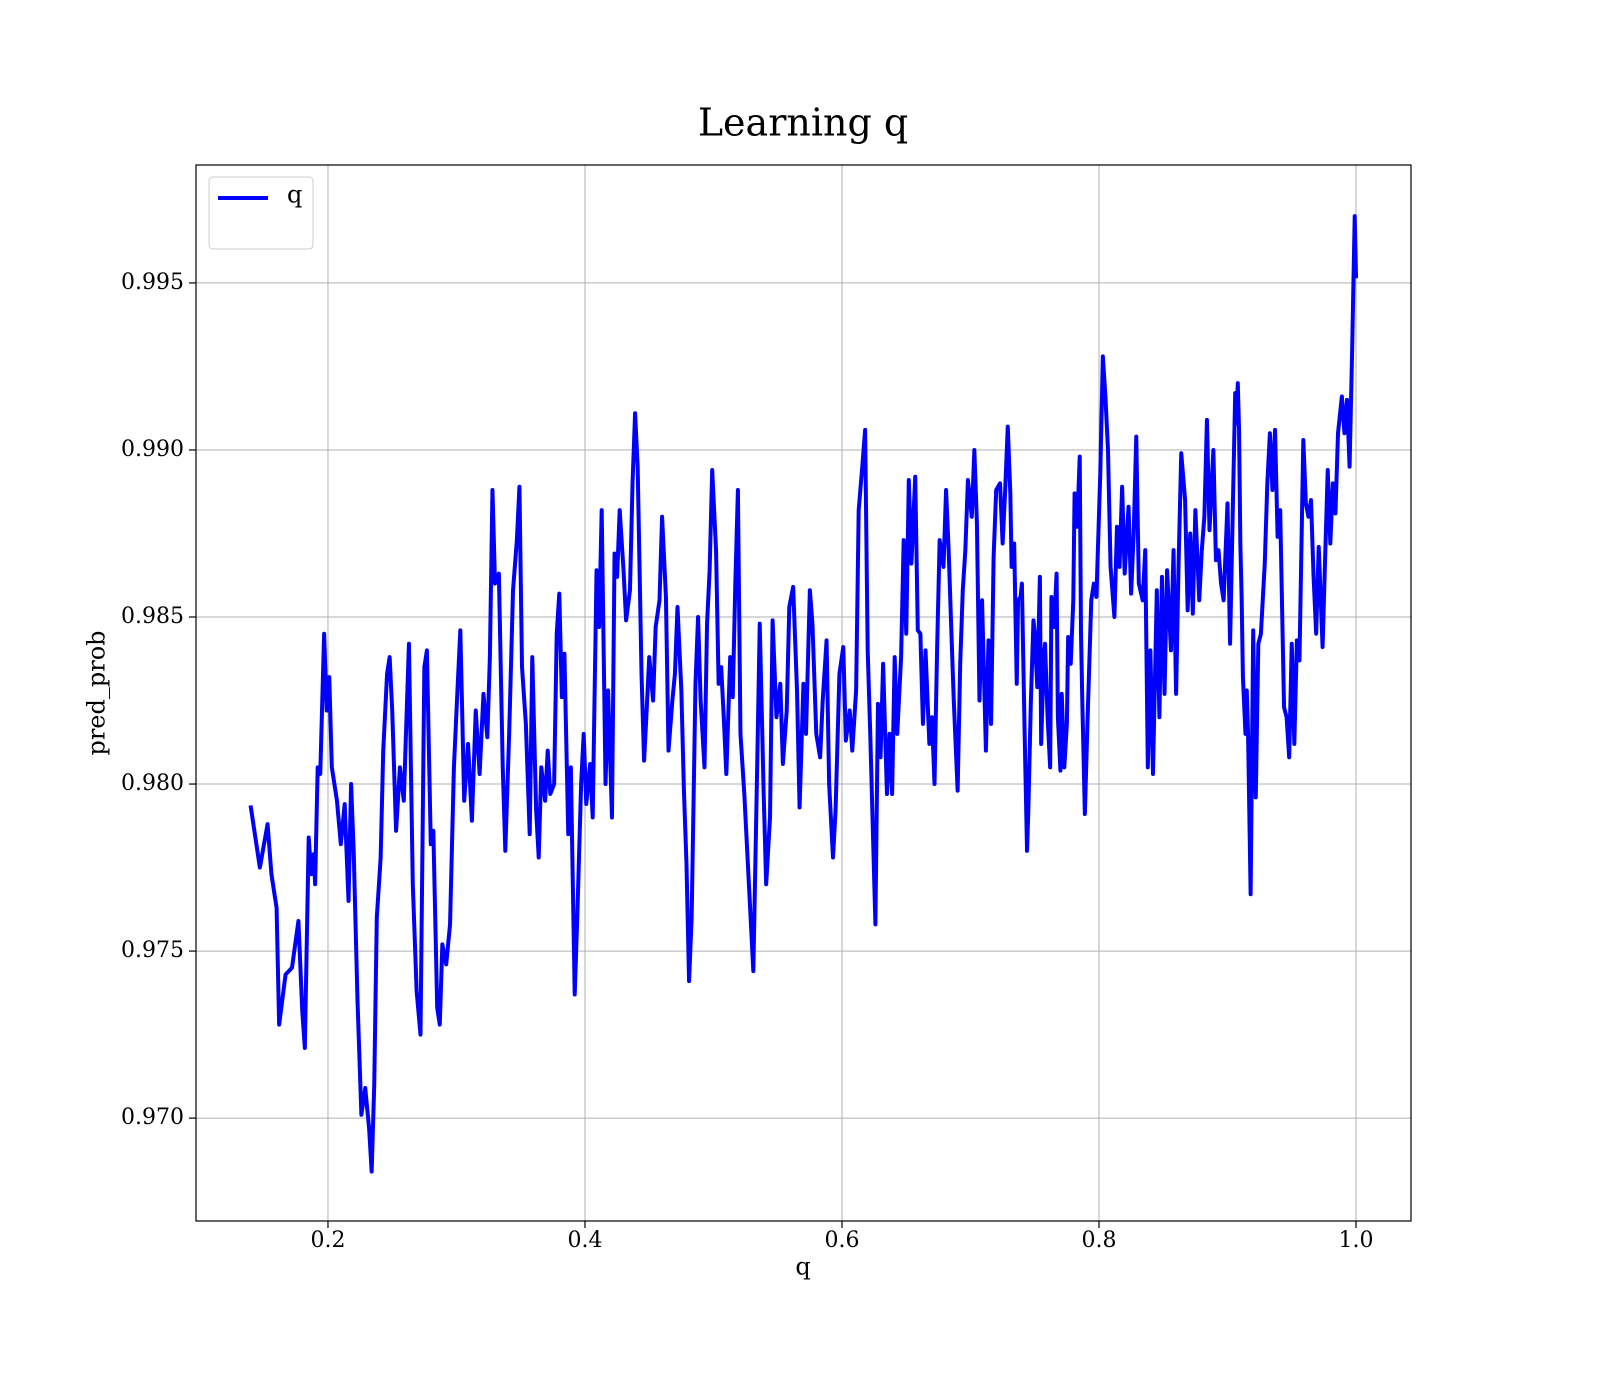 This screenshot has width=1600, height=1400. Describe the element at coordinates (152, 449) in the screenshot. I see `y-tick-label: 0.990` at that location.